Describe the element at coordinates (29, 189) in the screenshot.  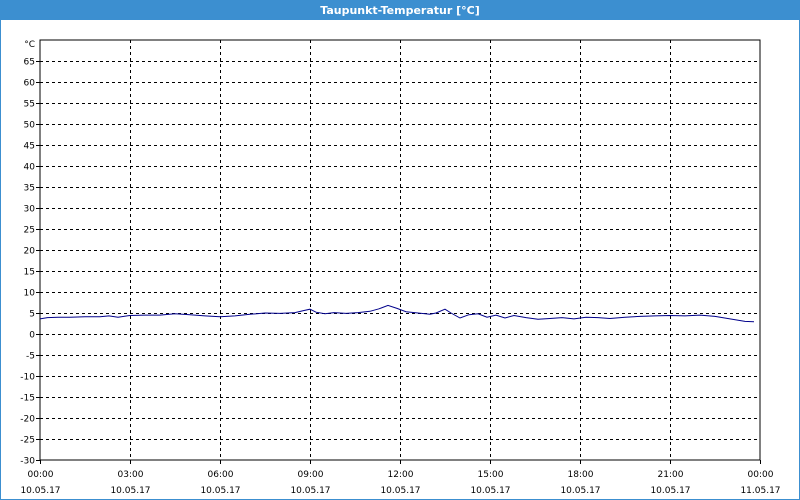
I see `y-tick-label: 35` at that location.